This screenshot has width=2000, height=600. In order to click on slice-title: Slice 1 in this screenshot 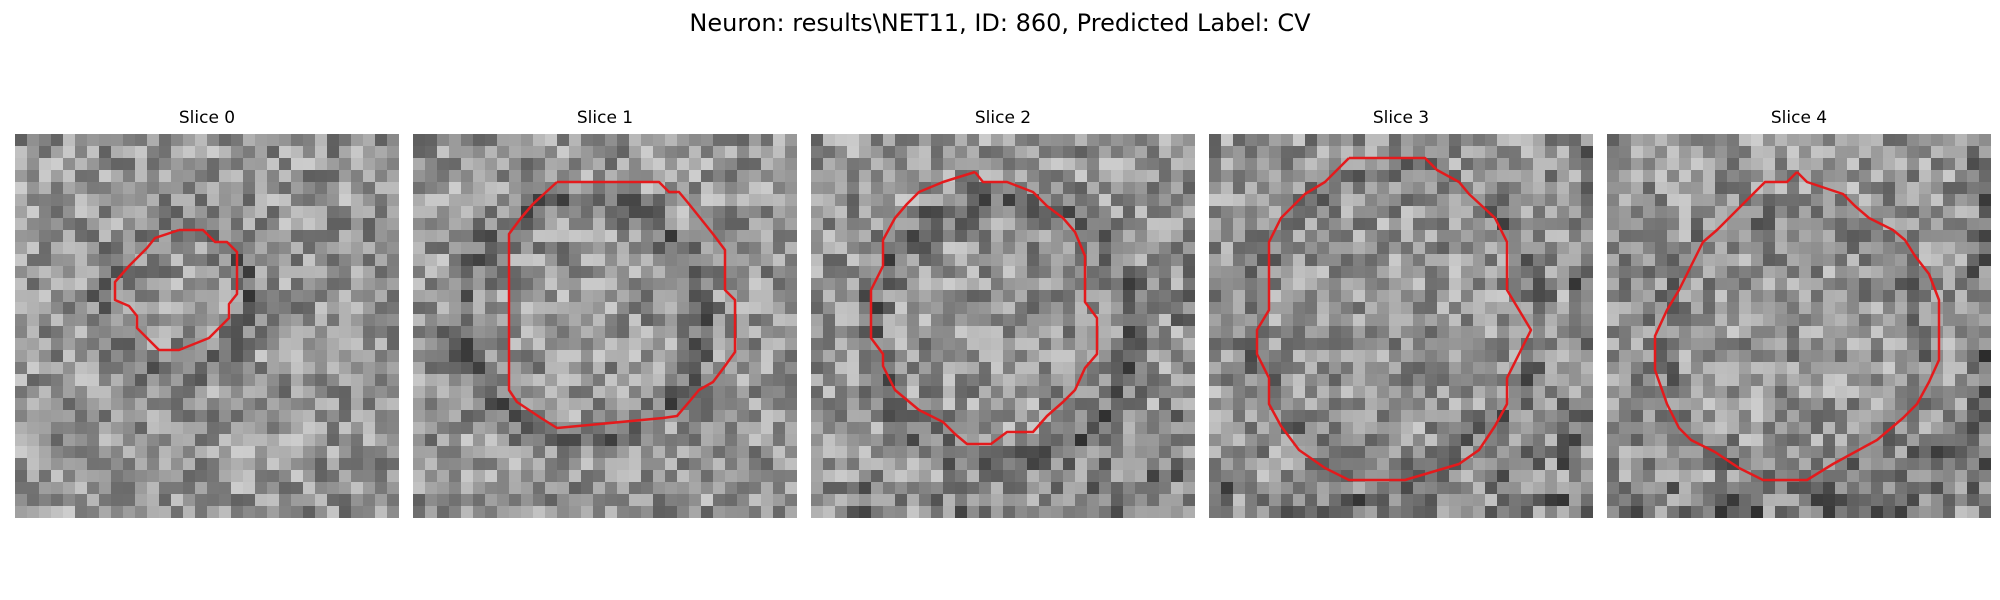, I will do `click(605, 118)`.